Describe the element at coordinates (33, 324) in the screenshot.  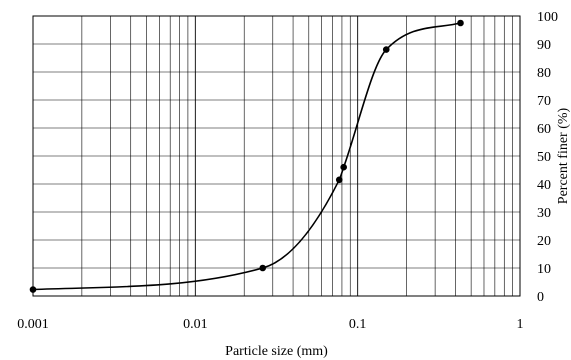
I see `x-tick-label: 0.001` at that location.